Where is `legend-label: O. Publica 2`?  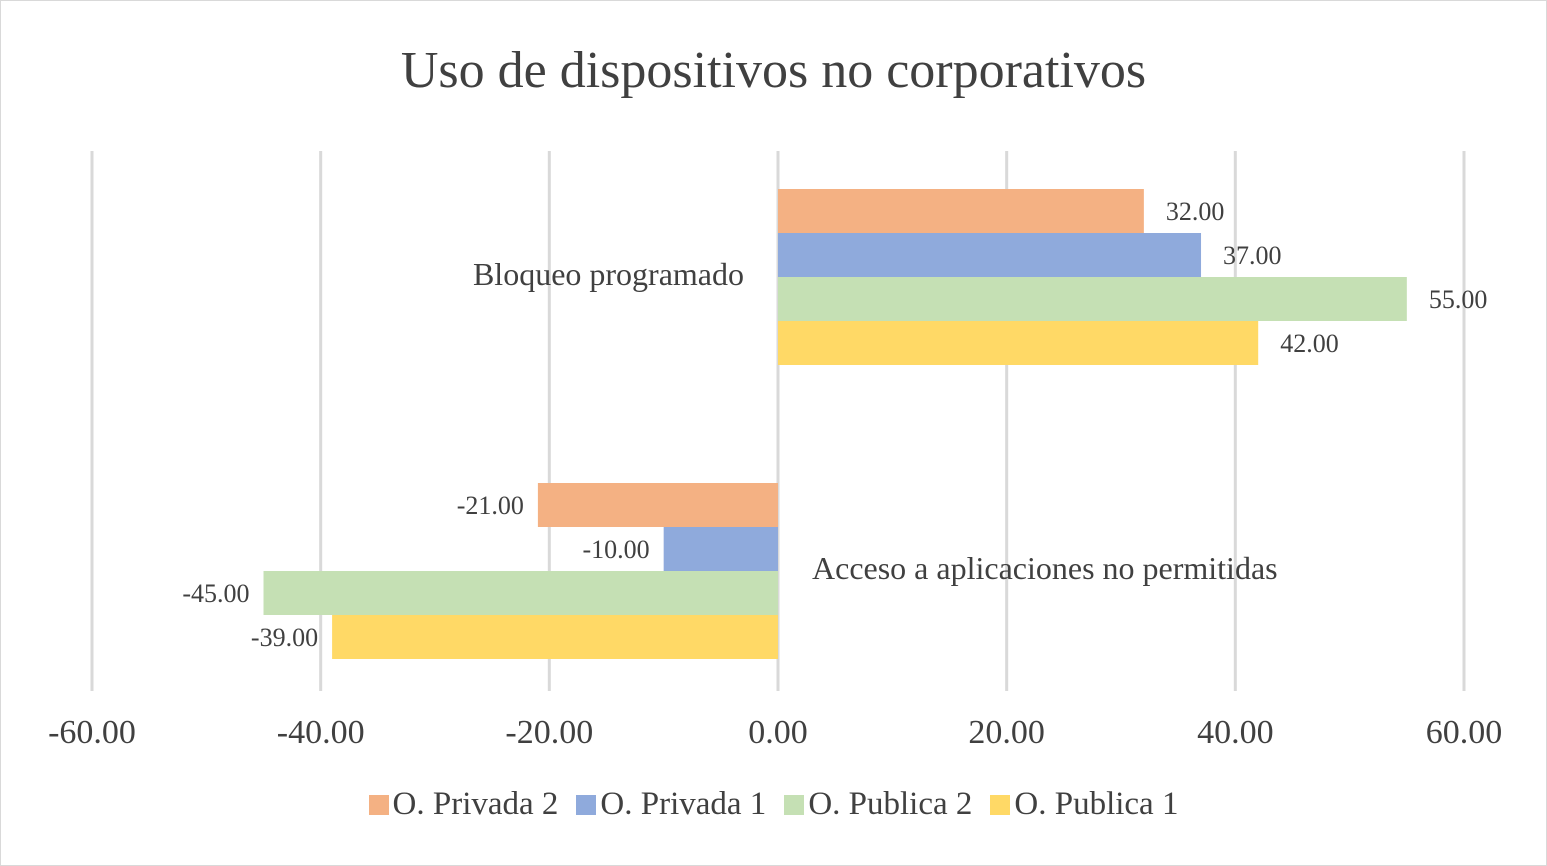 legend-label: O. Publica 2 is located at coordinates (890, 804).